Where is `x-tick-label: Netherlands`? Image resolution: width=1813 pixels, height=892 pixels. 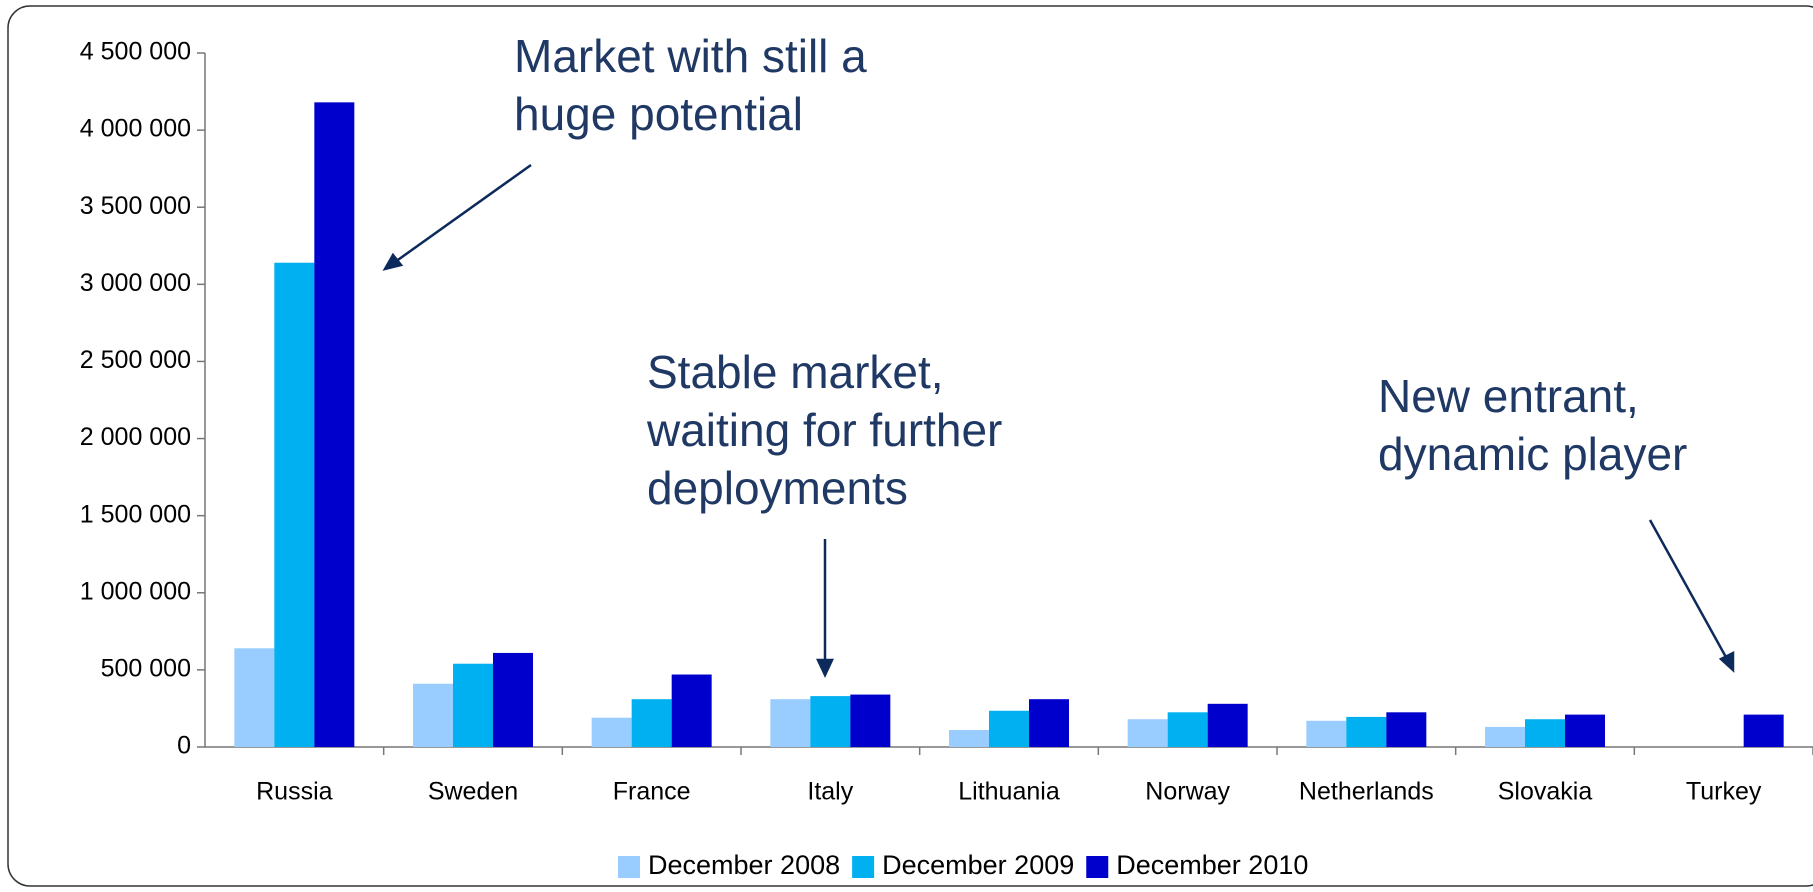 x-tick-label: Netherlands is located at coordinates (1366, 792).